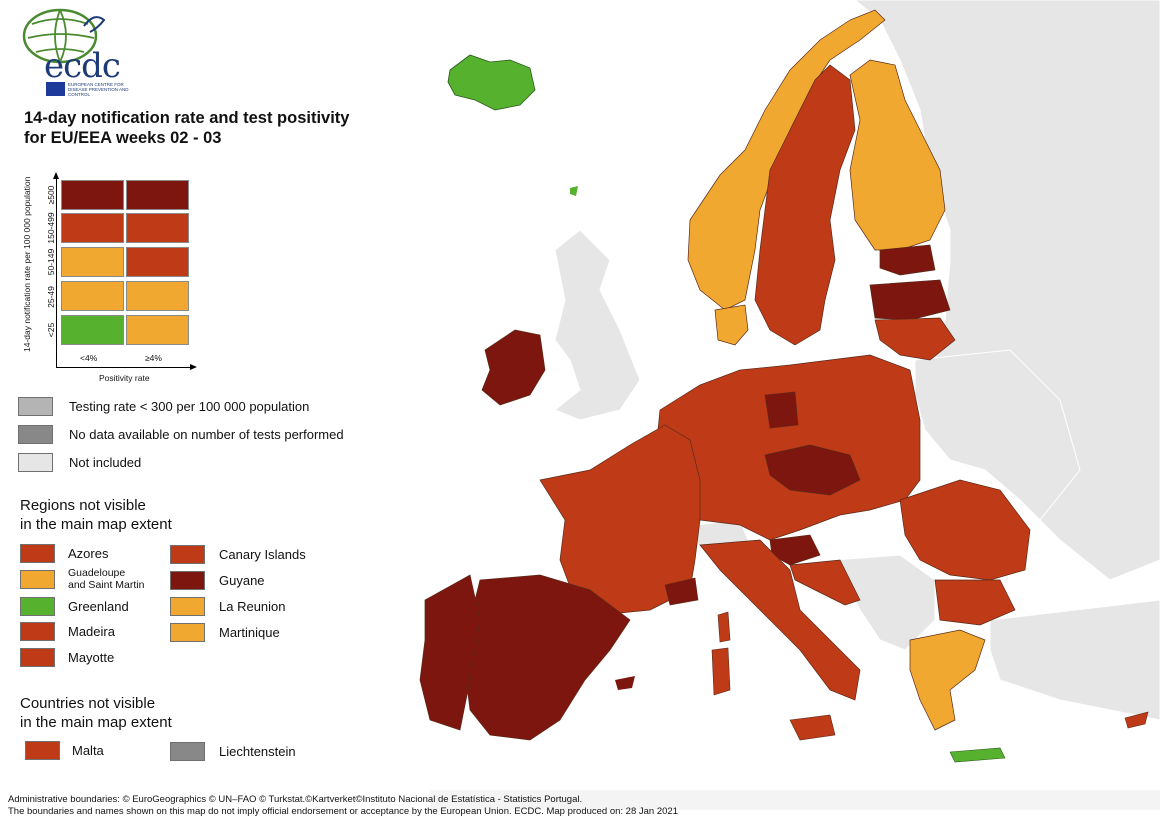 The width and height of the screenshot is (1160, 819). What do you see at coordinates (242, 580) in the screenshot?
I see `legend-guyane: Guyane` at bounding box center [242, 580].